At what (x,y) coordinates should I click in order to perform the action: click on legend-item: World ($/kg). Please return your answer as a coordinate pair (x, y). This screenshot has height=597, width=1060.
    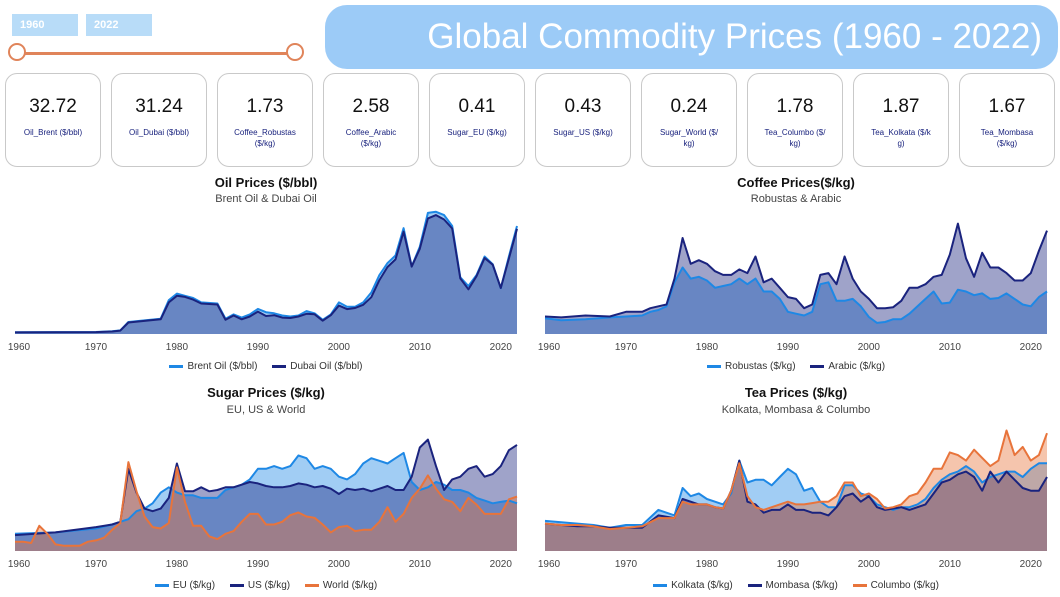
    Looking at the image, I should click on (341, 585).